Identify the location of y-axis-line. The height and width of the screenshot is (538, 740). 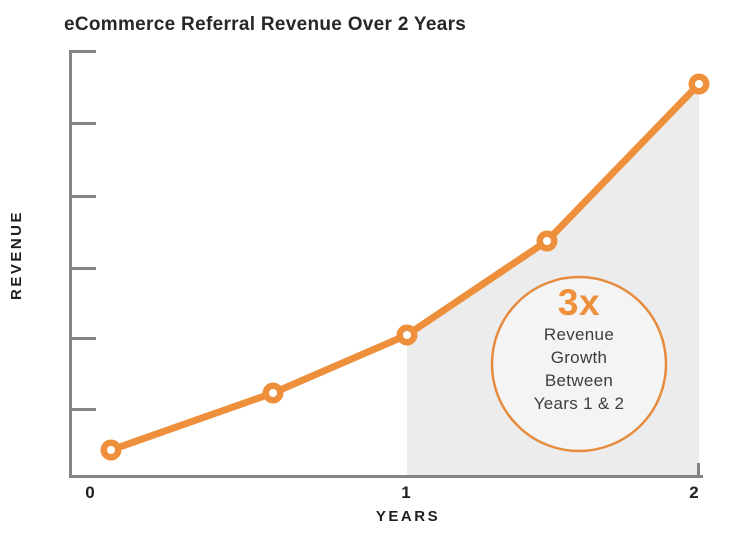
(70, 264).